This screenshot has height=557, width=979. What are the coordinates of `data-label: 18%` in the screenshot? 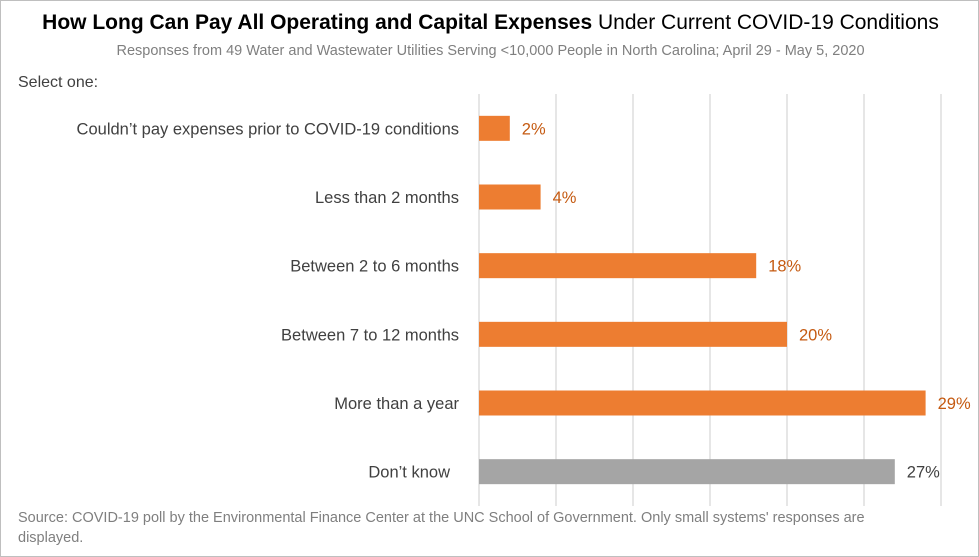 It's located at (784, 267).